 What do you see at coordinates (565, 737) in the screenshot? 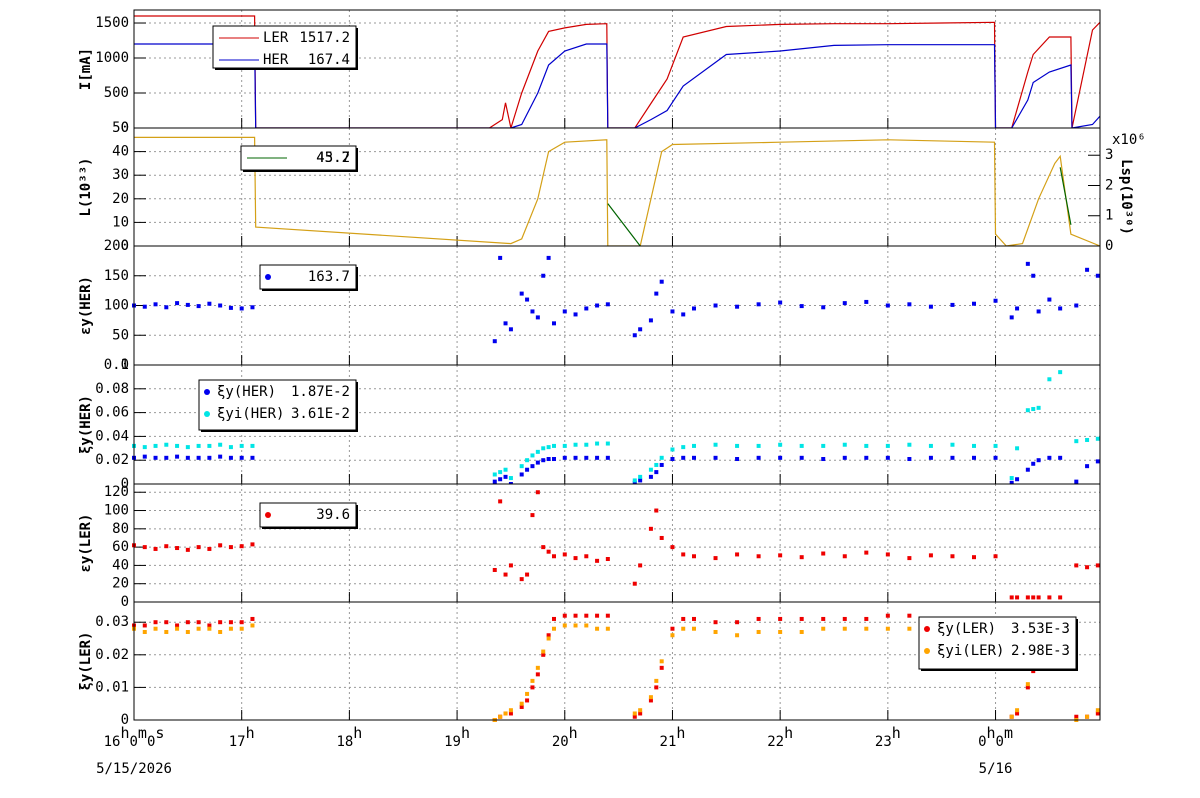
I see `x-tick-label: 20h` at bounding box center [565, 737].